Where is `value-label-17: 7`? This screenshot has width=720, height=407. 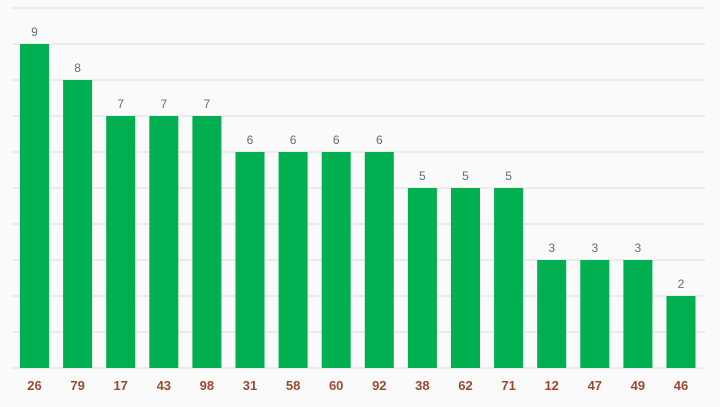
value-label-17: 7 is located at coordinates (120, 104).